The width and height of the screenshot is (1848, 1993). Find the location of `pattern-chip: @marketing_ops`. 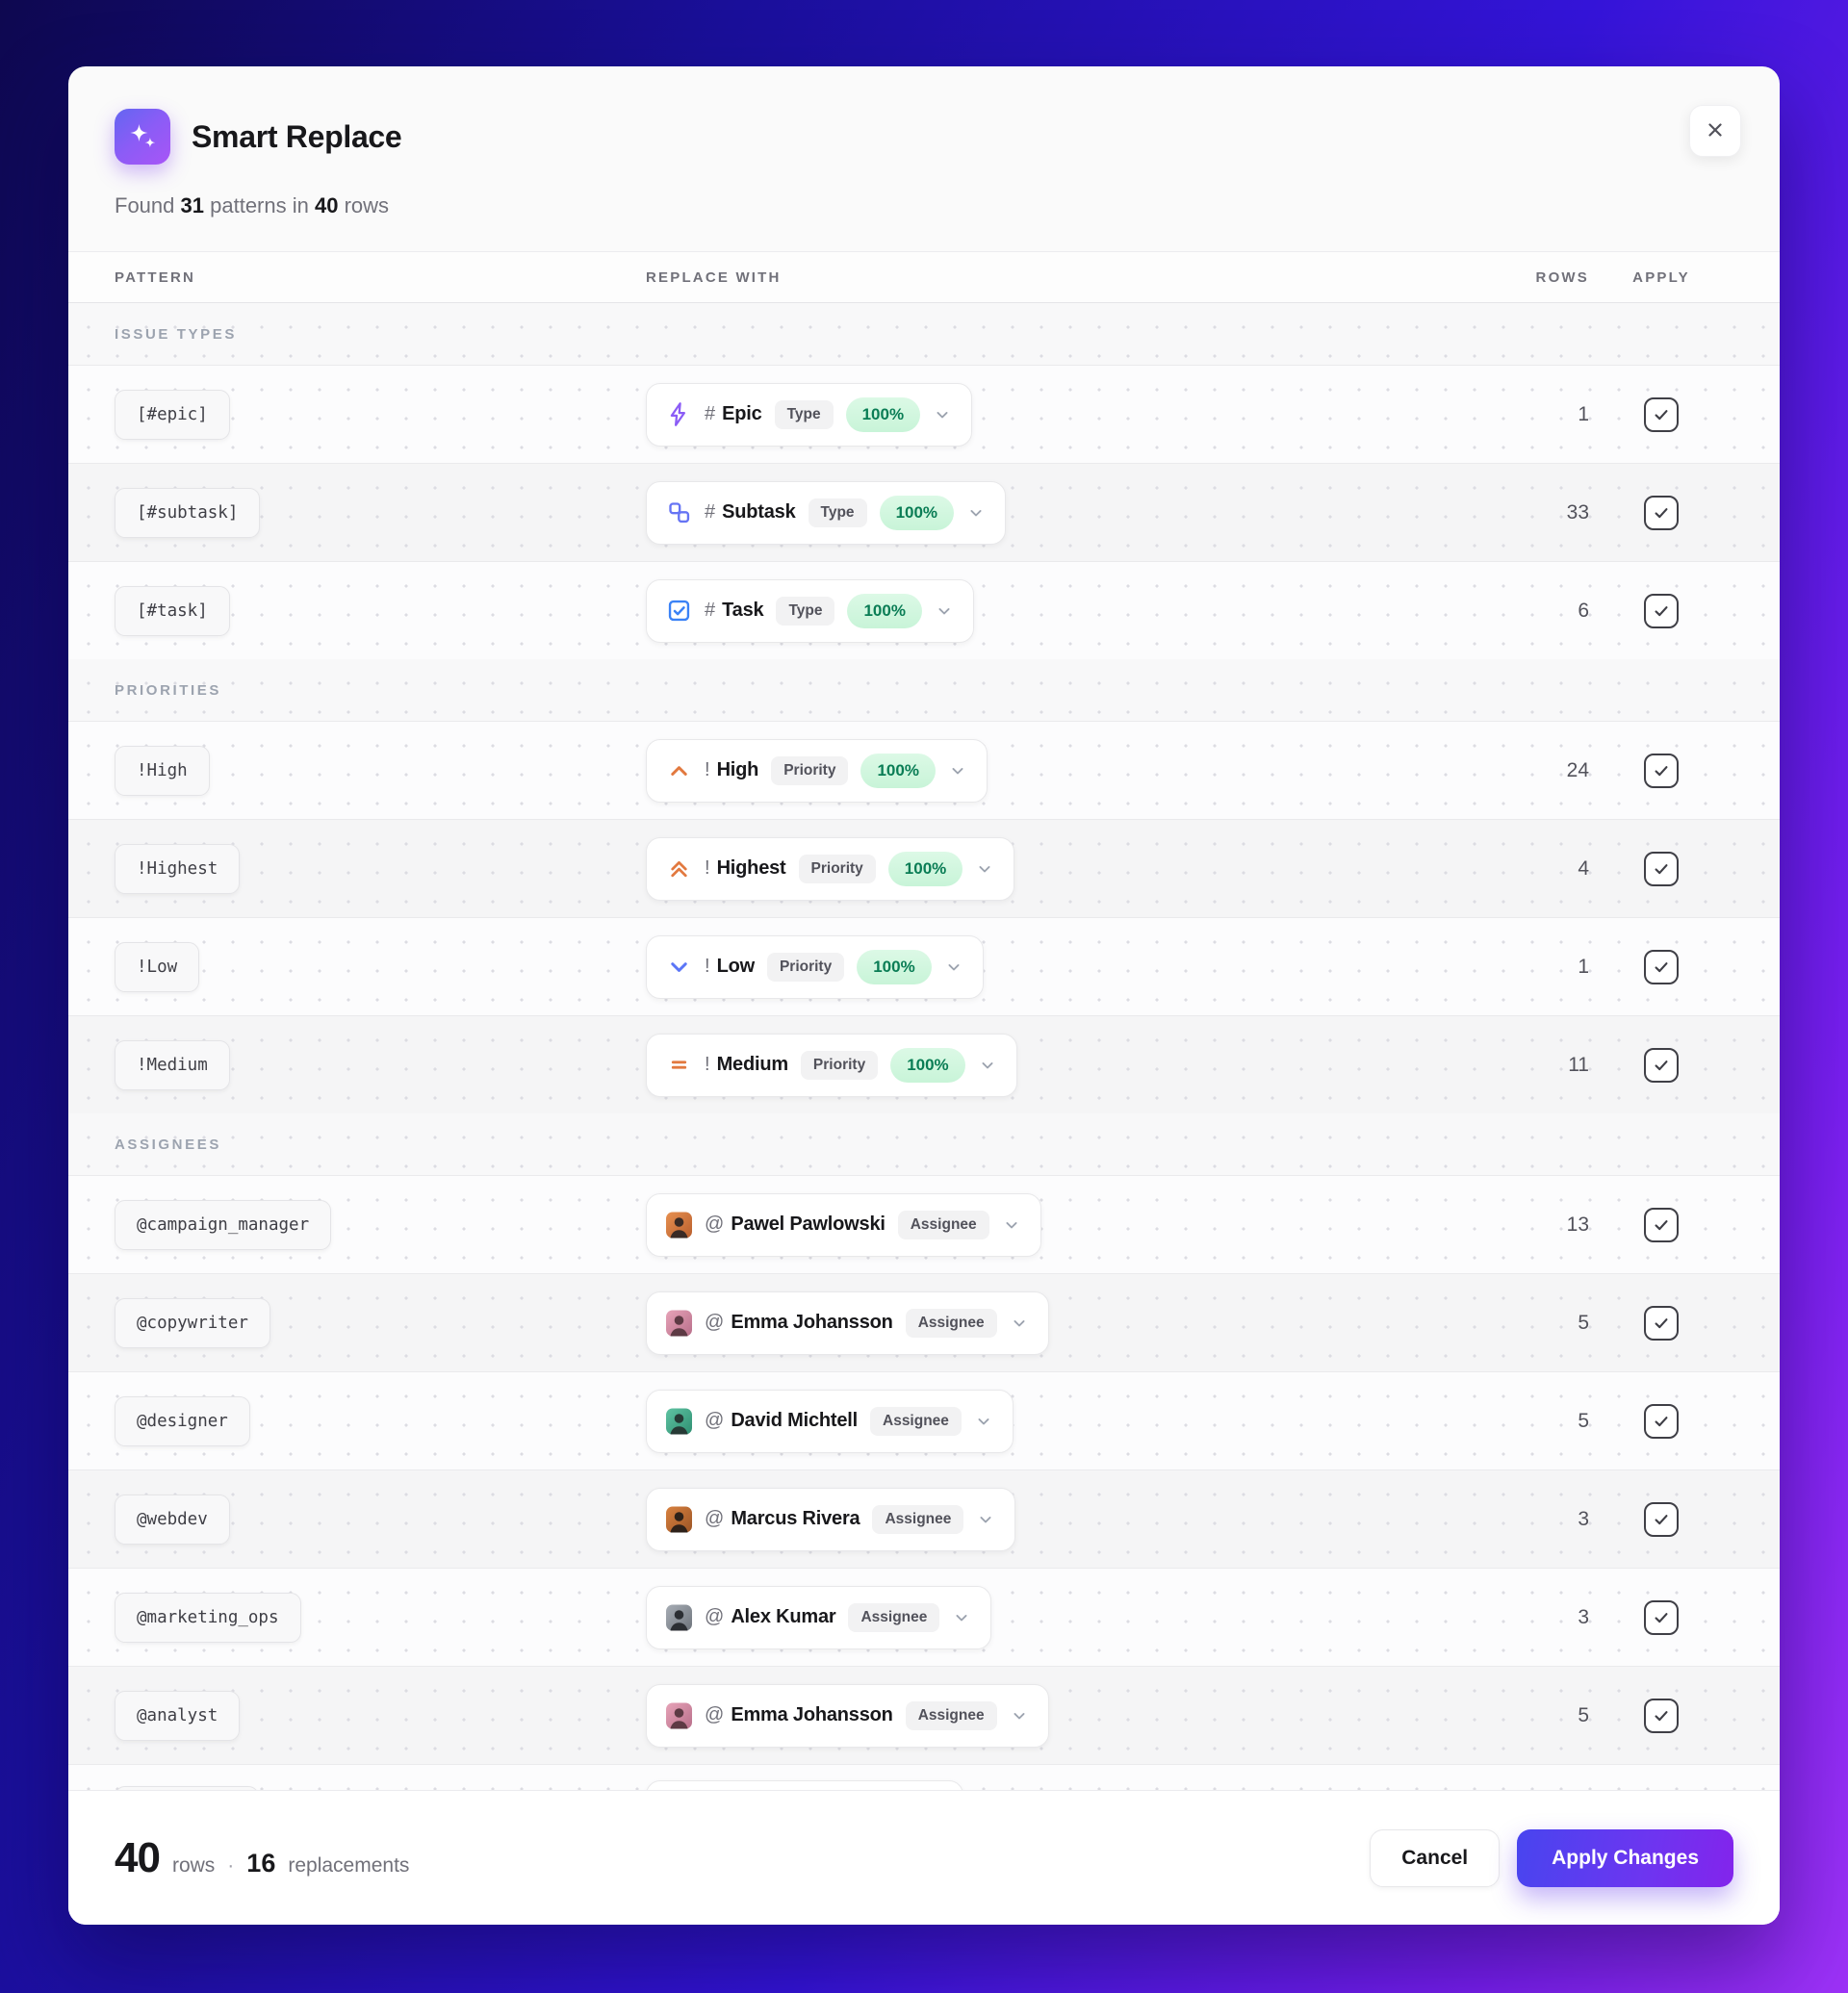

pattern-chip: @marketing_ops is located at coordinates (208, 1618).